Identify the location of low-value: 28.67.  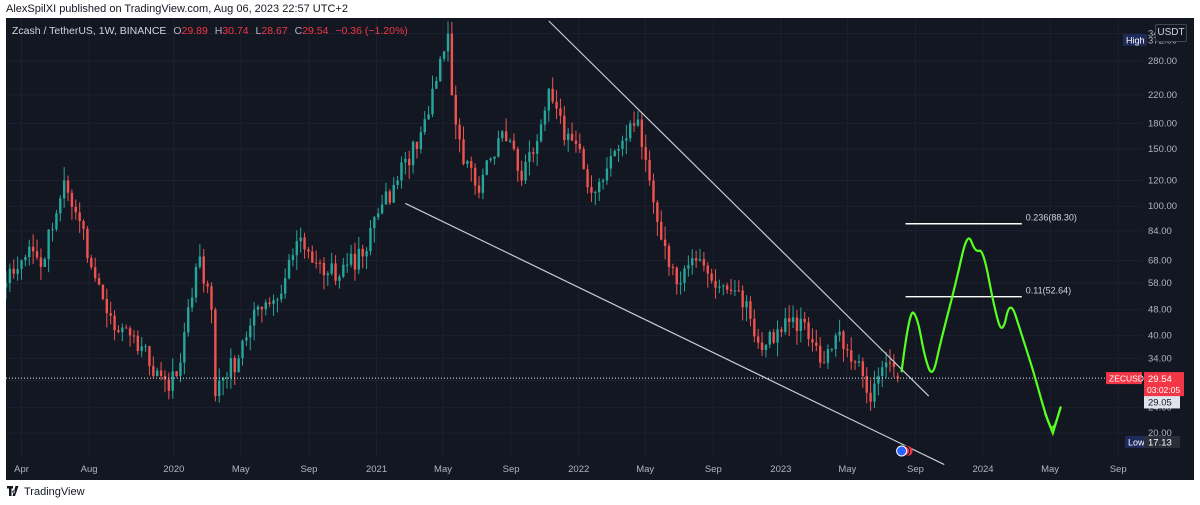
(274, 31).